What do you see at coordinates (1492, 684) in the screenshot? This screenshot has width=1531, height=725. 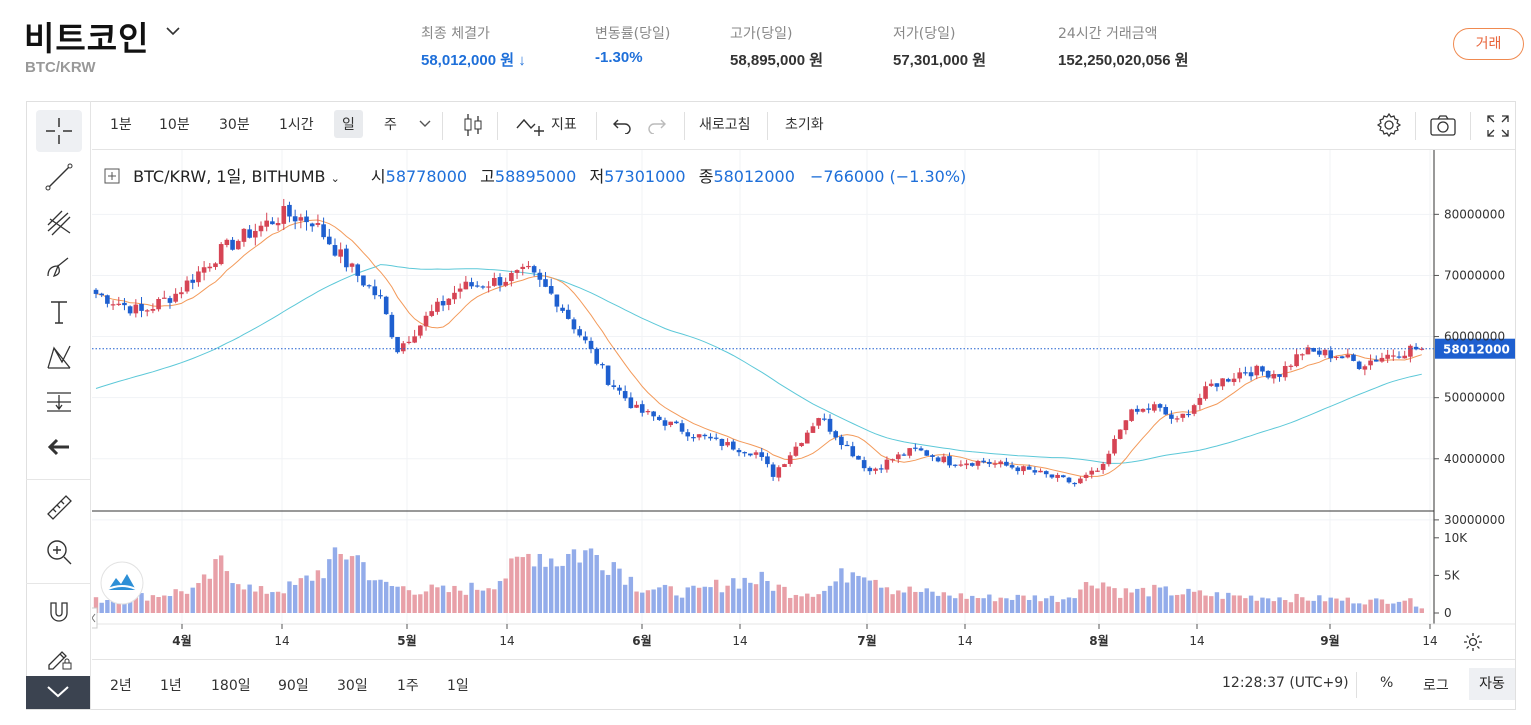 I see `auto-scale-toggle: 자동` at bounding box center [1492, 684].